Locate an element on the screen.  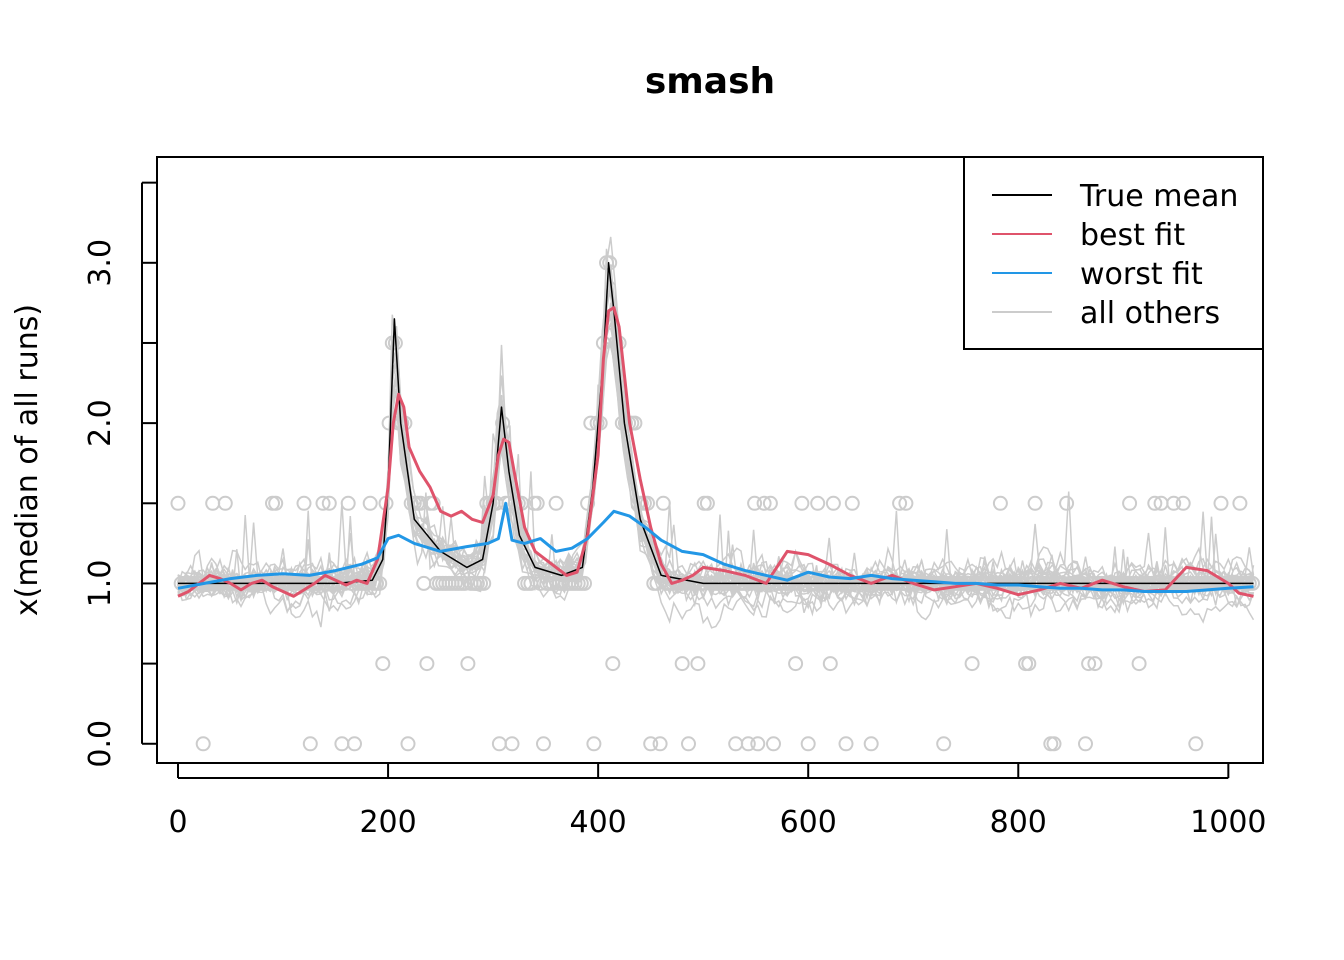
x-tick-label: 800 is located at coordinates (1018, 822).